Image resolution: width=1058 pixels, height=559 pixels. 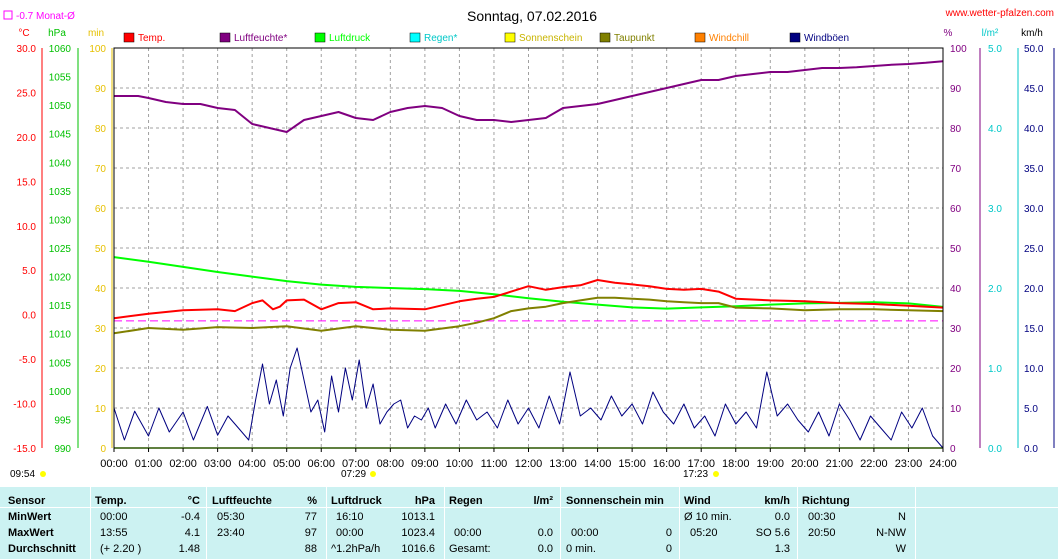 What do you see at coordinates (121, 549) in the screenshot?
I see `temp-avg-delta: (+ 2.20 )` at bounding box center [121, 549].